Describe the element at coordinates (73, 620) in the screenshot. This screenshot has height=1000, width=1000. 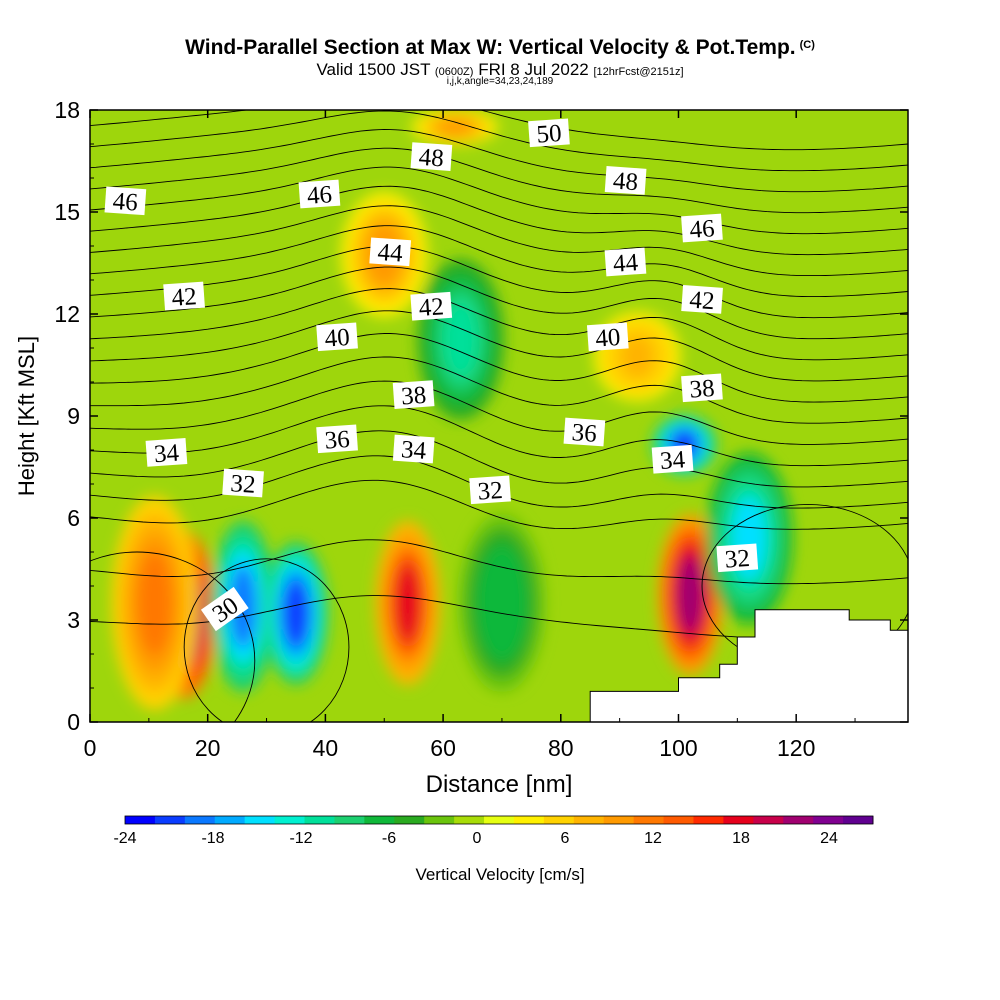
I see `y-tick-label: 3` at that location.